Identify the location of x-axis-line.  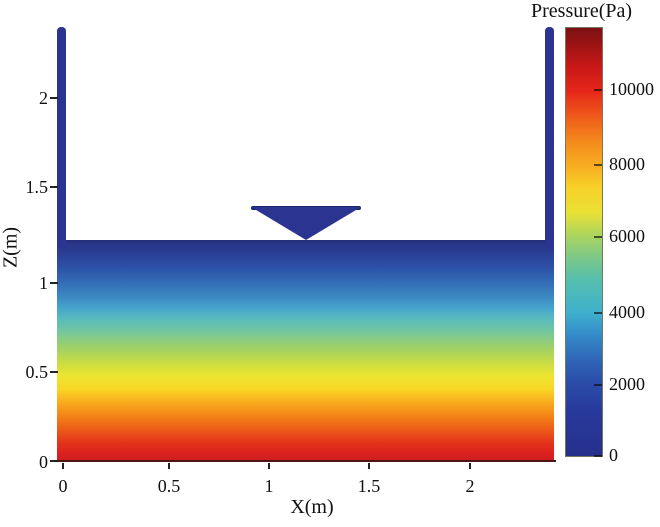
(306, 461).